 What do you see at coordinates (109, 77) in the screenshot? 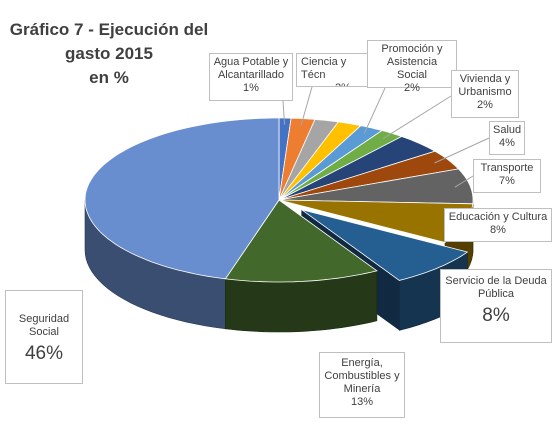
I see `title-line: en %` at bounding box center [109, 77].